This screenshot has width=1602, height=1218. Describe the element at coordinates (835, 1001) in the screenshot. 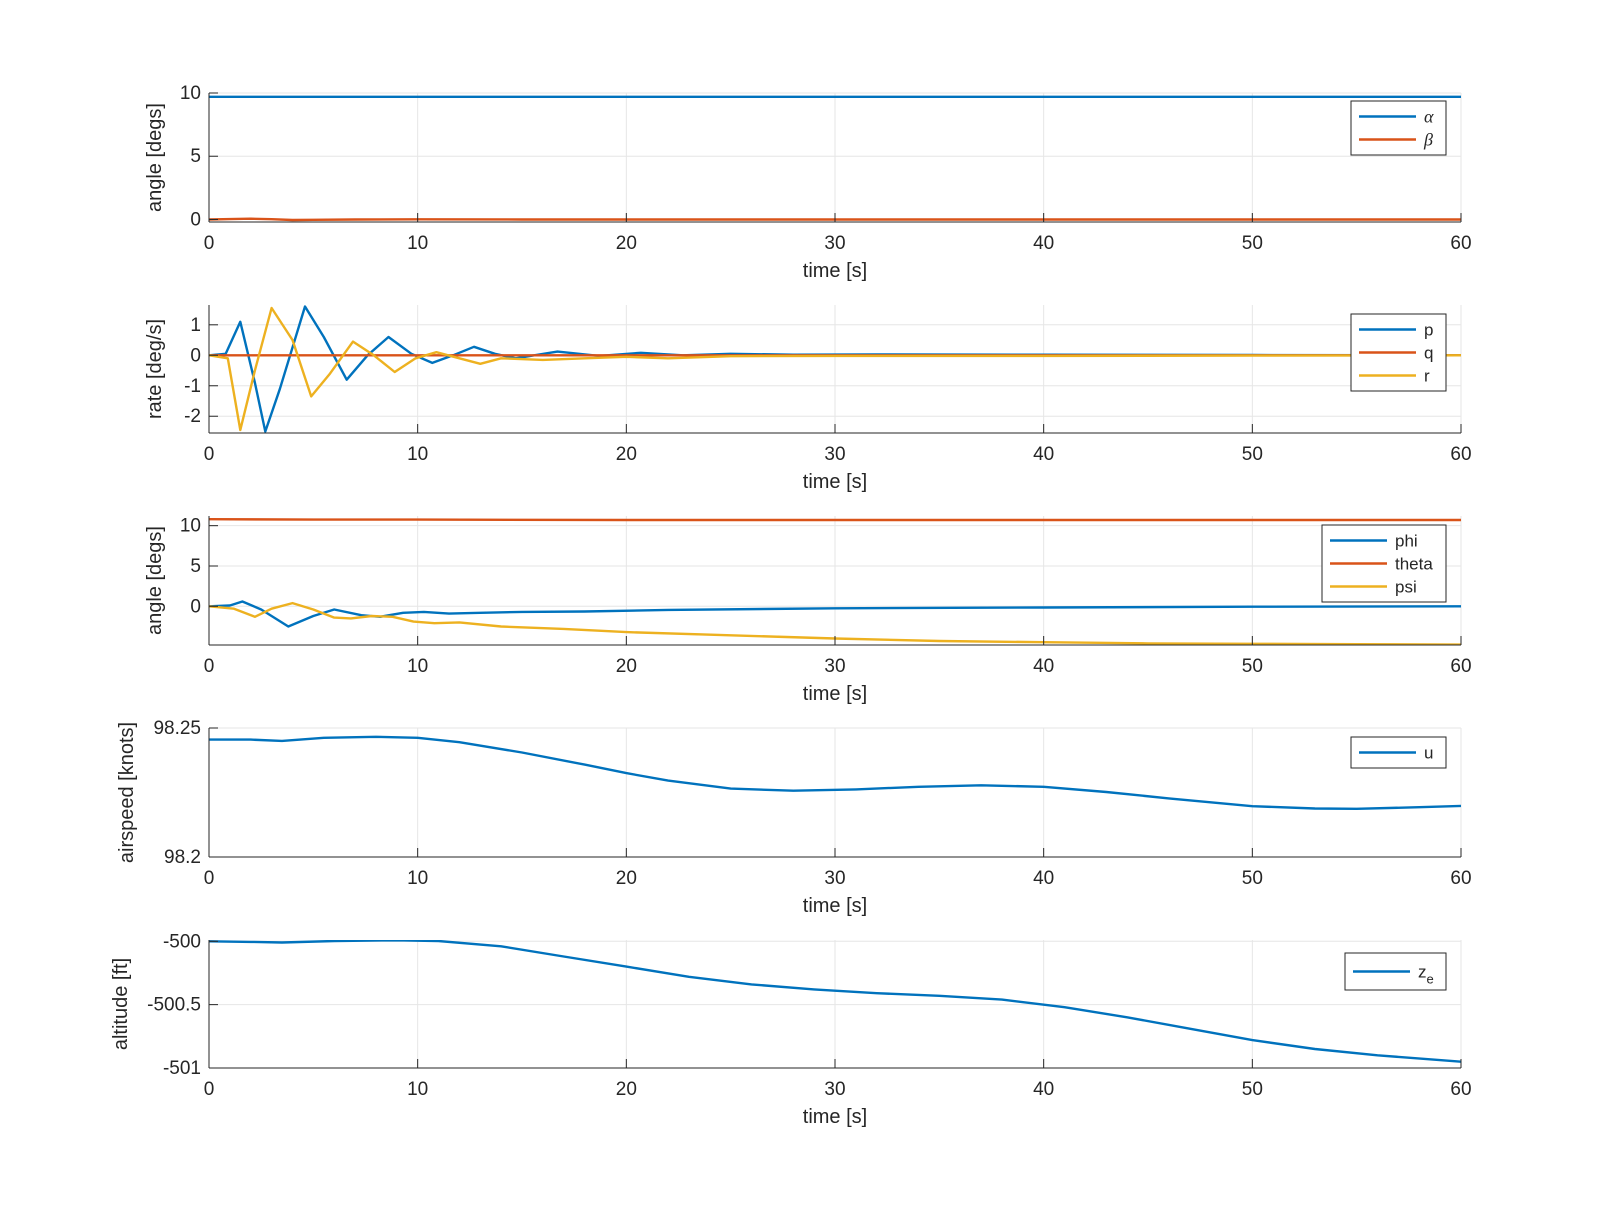

I see `series-line-z` at that location.